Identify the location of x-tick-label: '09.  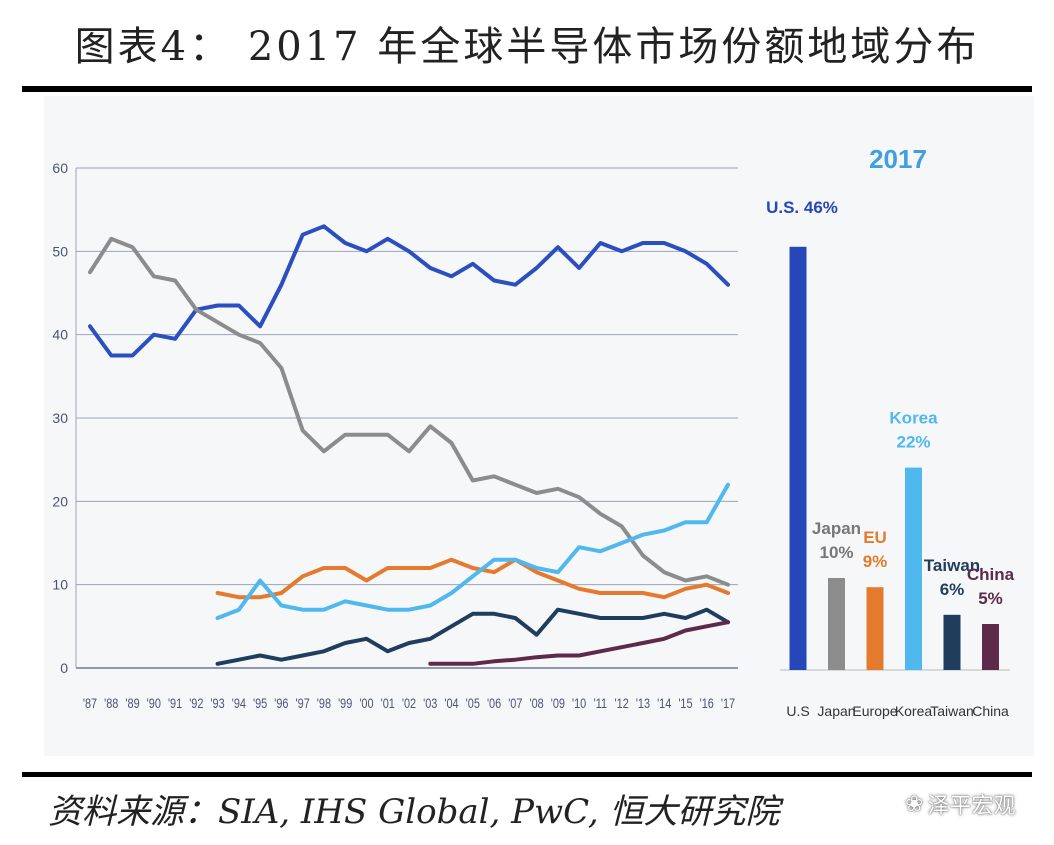
(558, 704).